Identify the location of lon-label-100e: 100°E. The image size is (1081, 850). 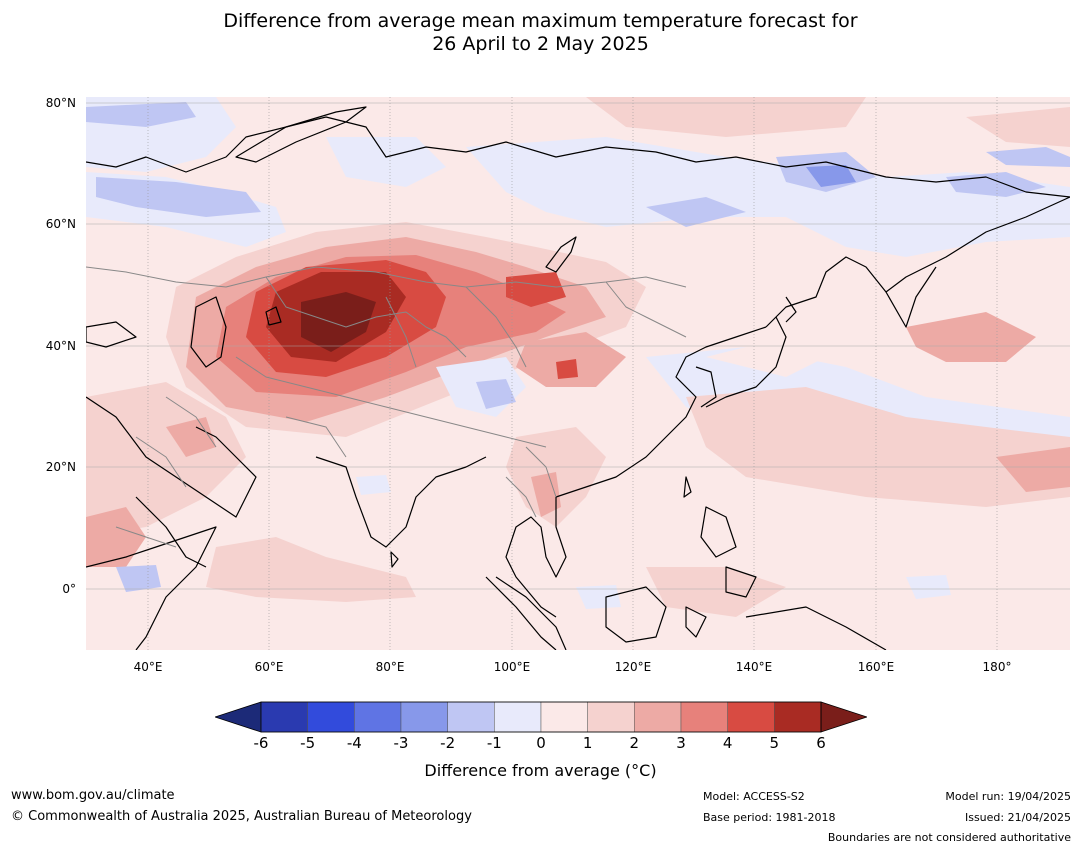
(512, 667).